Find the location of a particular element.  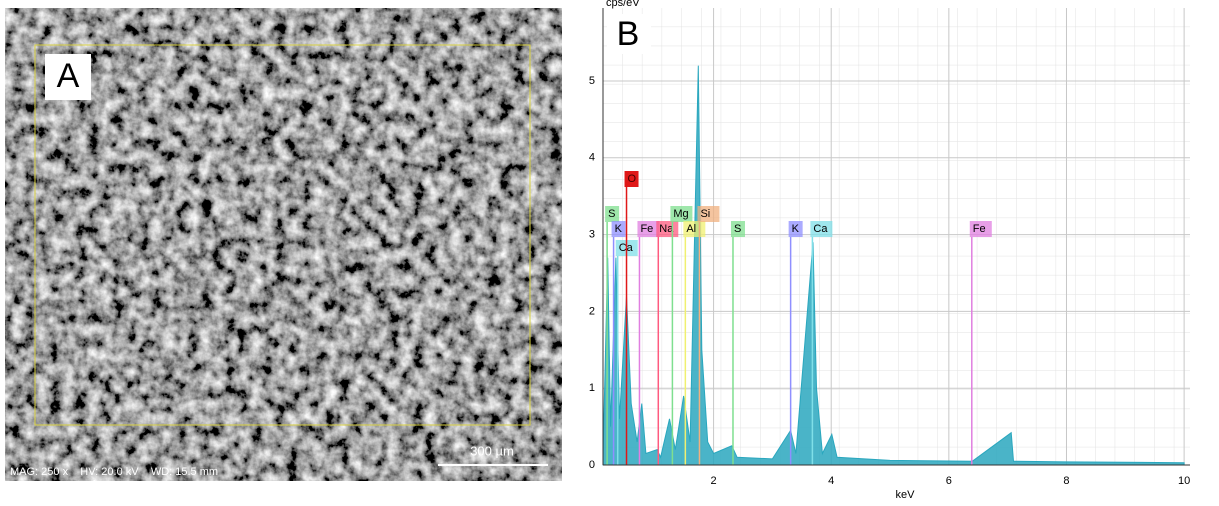

element-label: Al is located at coordinates (691, 229).